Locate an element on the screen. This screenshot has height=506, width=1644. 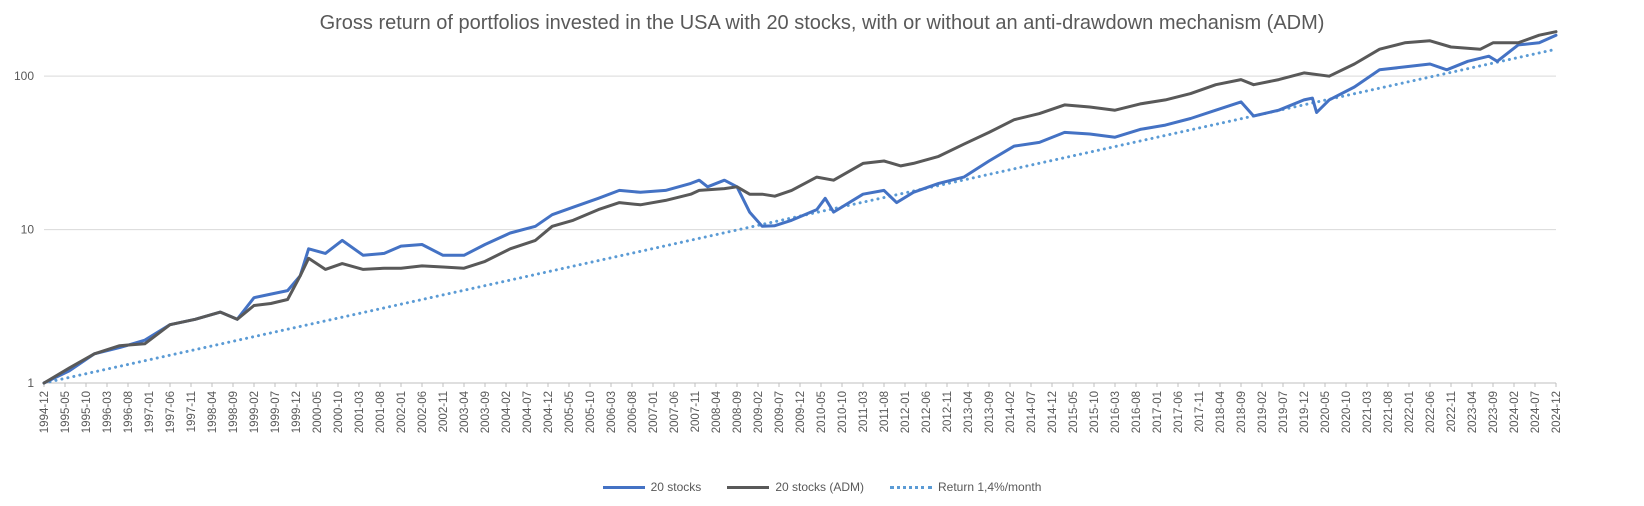
x-tick-label-2010-05: 2010-05 is located at coordinates (822, 412).